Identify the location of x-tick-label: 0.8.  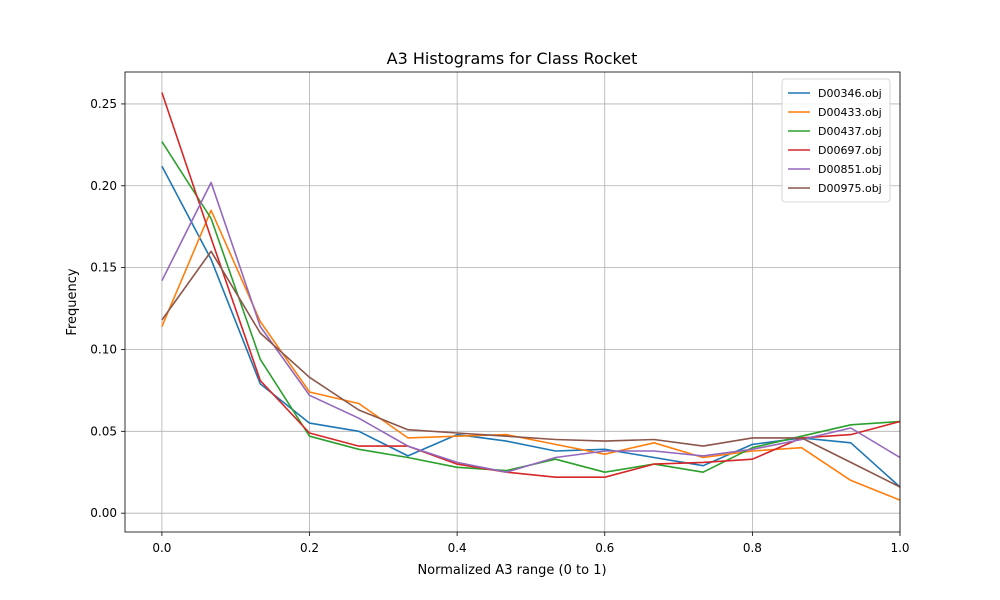
(752, 548).